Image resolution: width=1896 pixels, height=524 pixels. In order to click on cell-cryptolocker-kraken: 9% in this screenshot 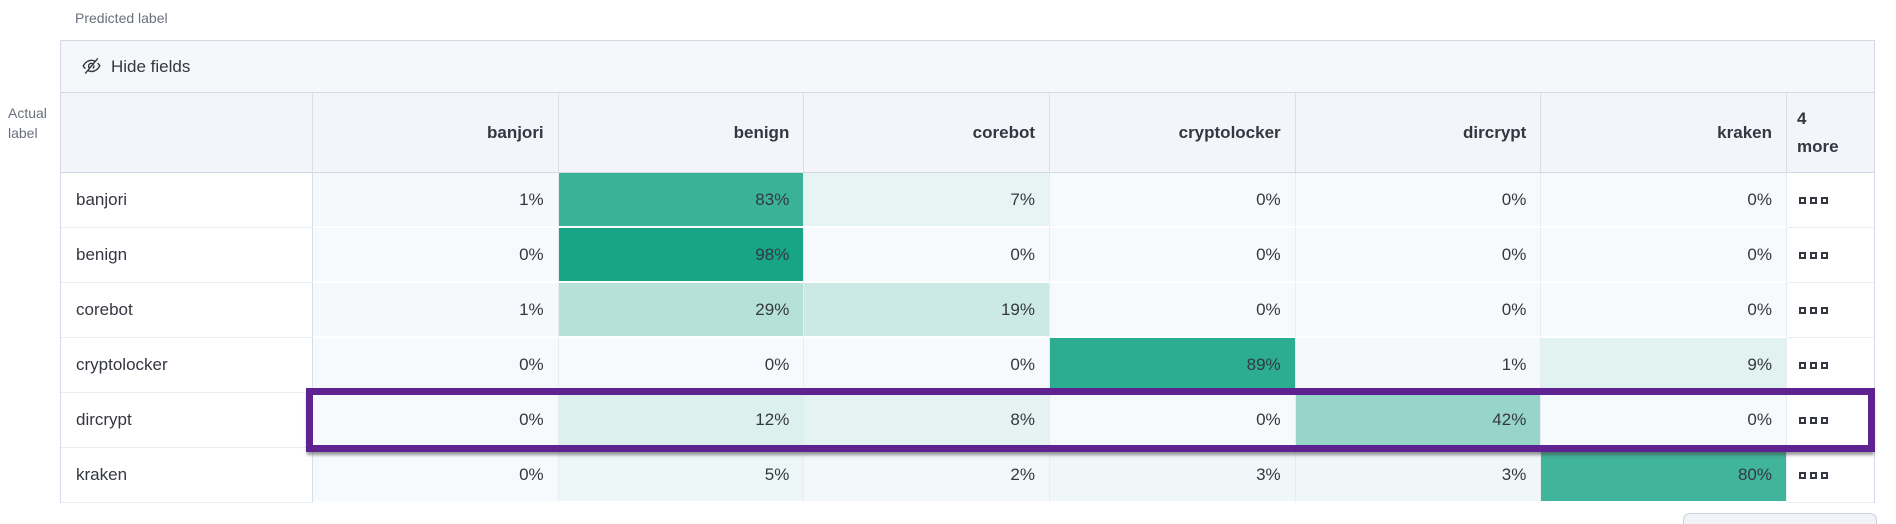, I will do `click(1664, 365)`.